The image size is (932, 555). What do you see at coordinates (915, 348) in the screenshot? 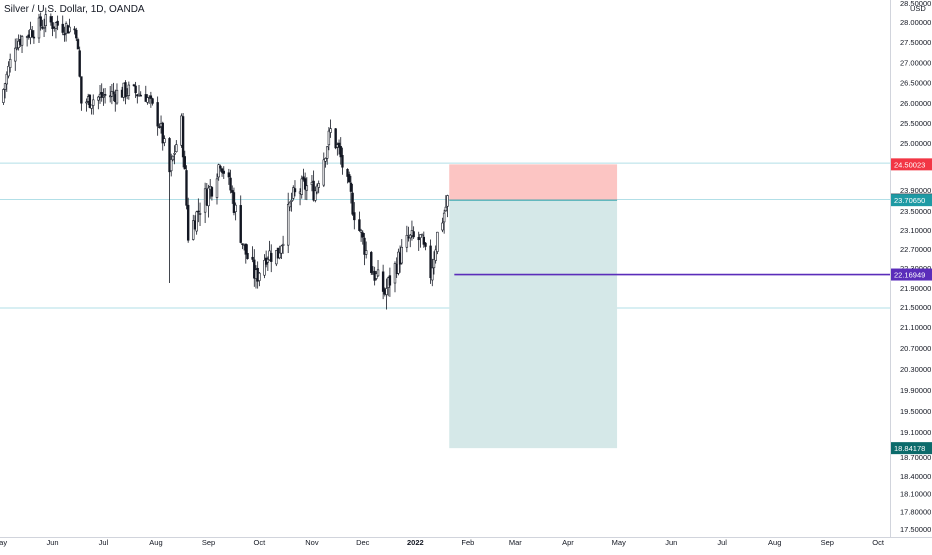
I see `price-tick-label: 20.70000` at bounding box center [915, 348].